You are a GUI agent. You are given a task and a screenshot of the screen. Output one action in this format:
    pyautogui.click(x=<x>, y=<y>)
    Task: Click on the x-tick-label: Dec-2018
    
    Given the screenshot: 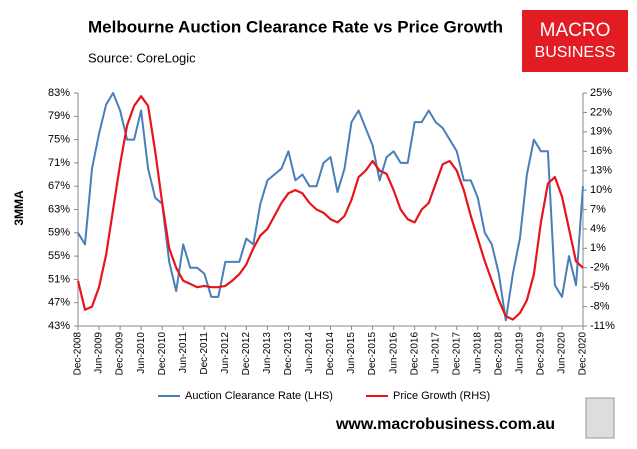 What is the action you would take?
    pyautogui.click(x=498, y=354)
    